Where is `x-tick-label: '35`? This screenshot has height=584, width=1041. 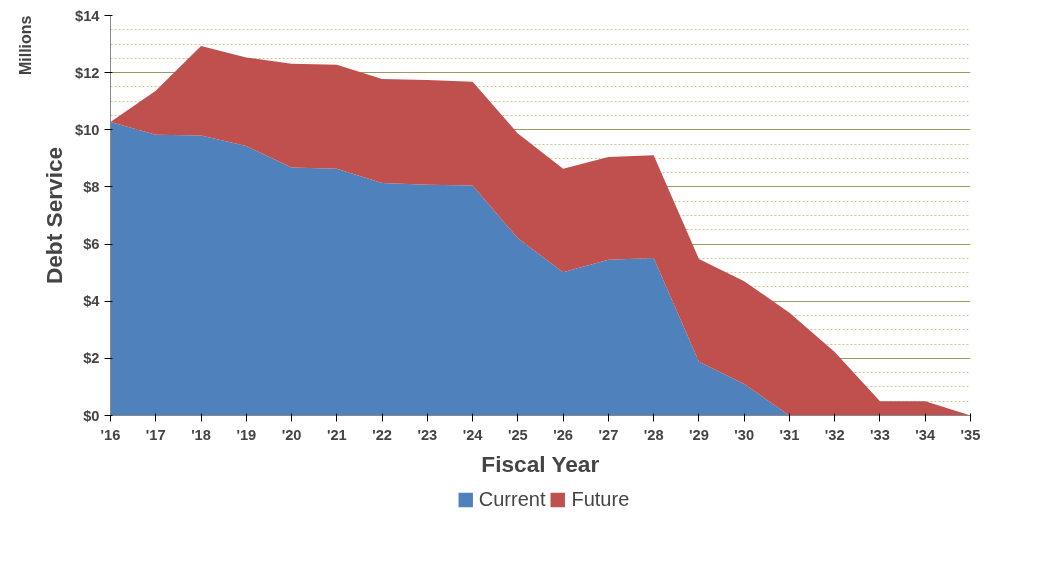 x-tick-label: '35 is located at coordinates (970, 434).